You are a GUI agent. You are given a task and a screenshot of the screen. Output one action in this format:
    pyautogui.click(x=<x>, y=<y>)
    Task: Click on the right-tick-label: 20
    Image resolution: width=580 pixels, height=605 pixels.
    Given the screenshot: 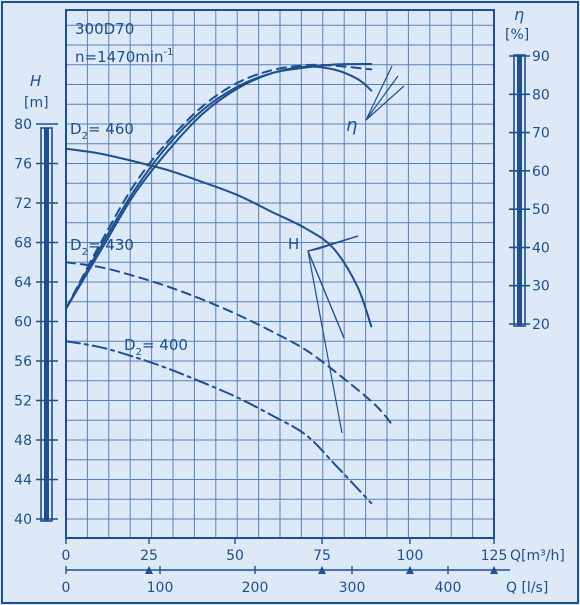 What is the action you would take?
    pyautogui.click(x=541, y=325)
    